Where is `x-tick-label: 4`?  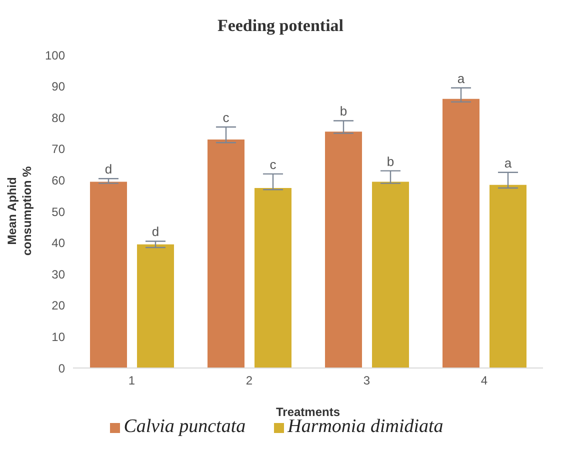
x-tick-label: 4 is located at coordinates (484, 381).